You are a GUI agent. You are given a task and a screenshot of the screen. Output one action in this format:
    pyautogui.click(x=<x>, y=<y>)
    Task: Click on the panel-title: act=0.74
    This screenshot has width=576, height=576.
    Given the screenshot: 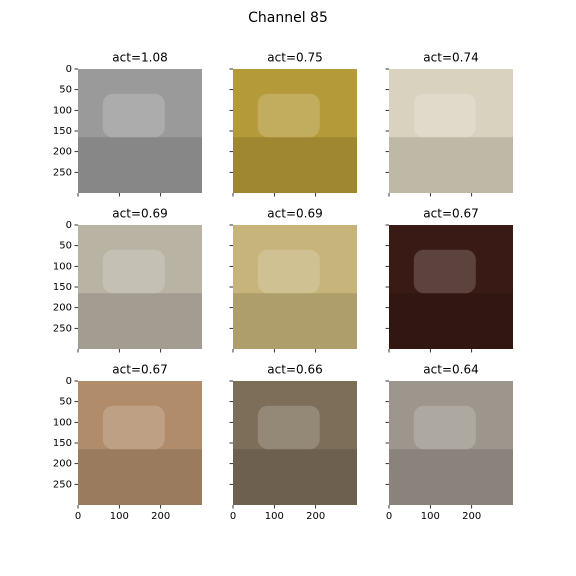 What is the action you would take?
    pyautogui.click(x=450, y=58)
    